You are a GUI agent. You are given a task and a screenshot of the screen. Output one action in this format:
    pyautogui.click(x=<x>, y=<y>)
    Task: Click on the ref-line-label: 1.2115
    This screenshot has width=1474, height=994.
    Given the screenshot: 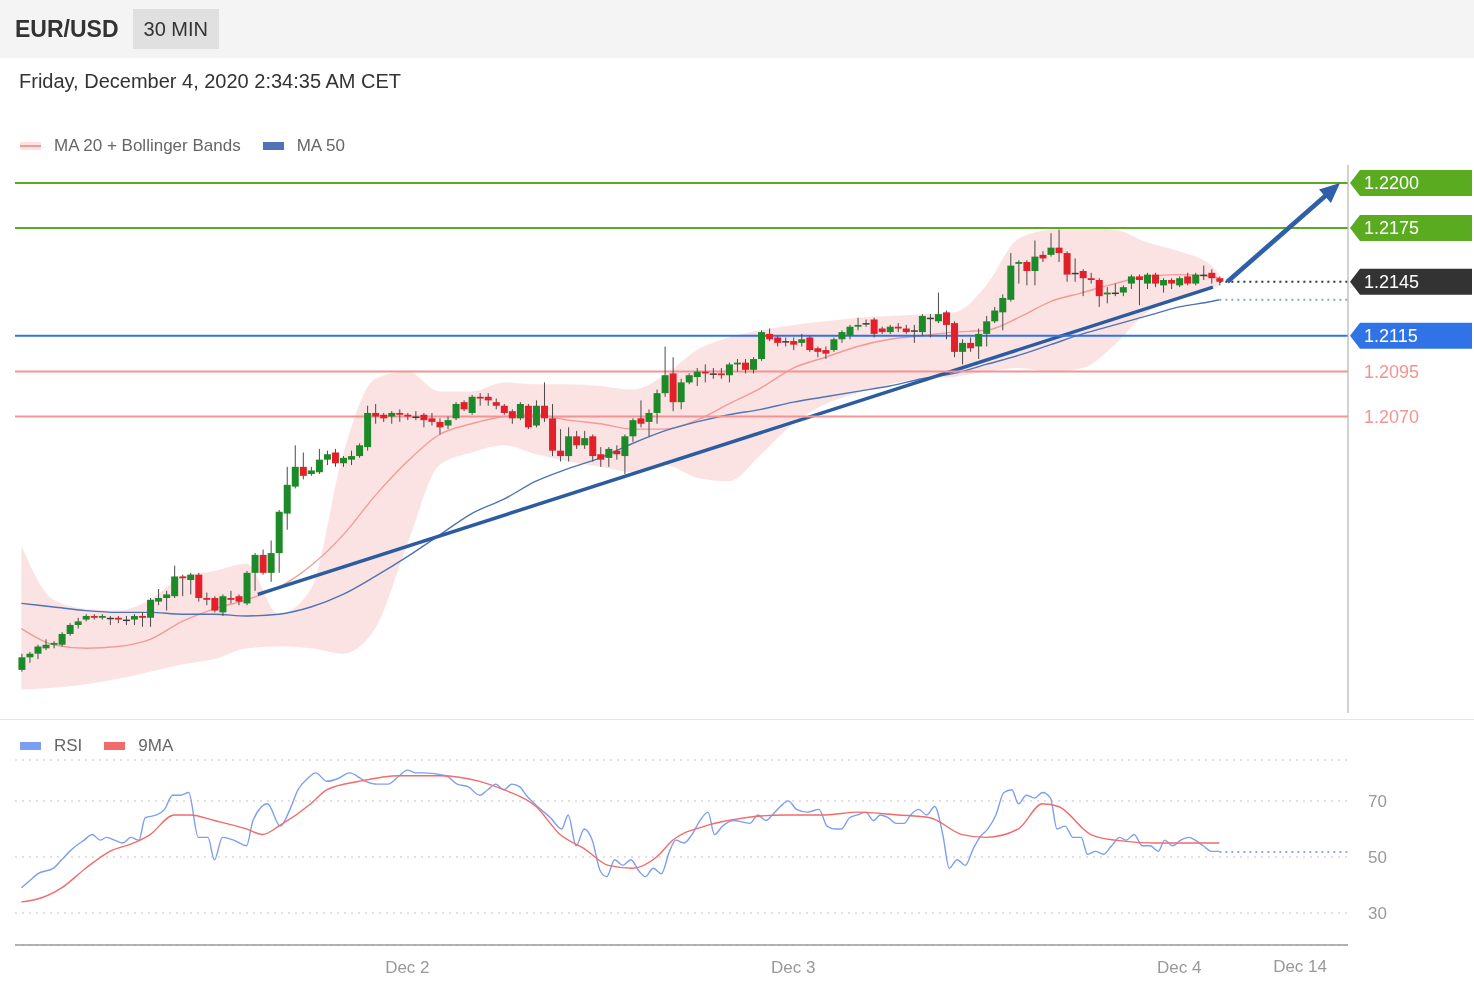 What is the action you would take?
    pyautogui.click(x=1391, y=335)
    